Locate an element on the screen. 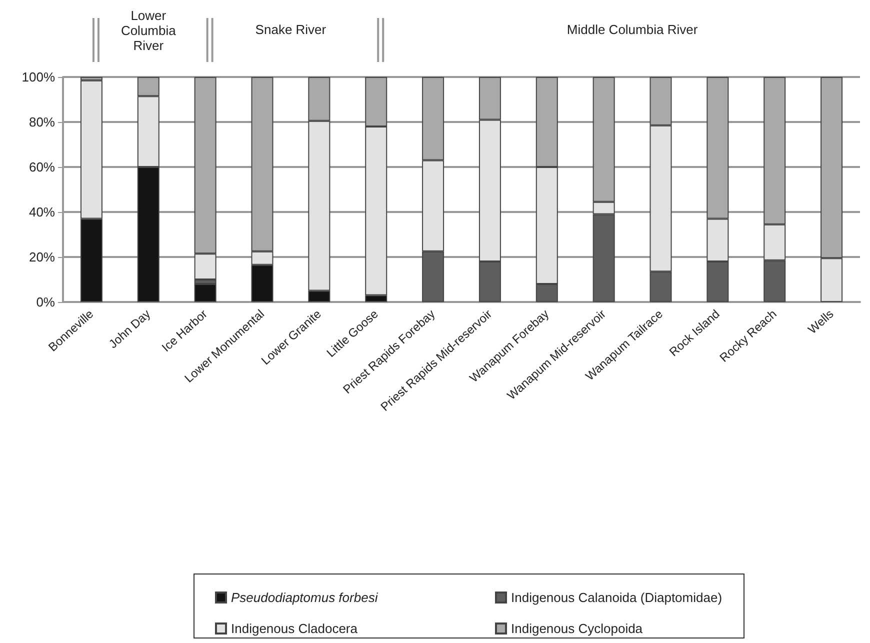 Image resolution: width=870 pixels, height=643 pixels. y-tick-label: 80% is located at coordinates (42, 122).